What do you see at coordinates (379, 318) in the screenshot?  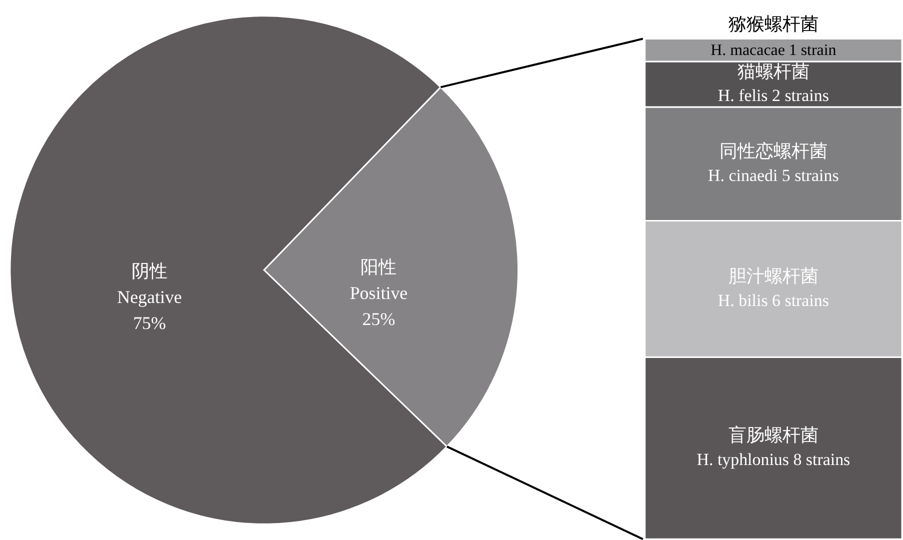 I see `data-label: 25%` at bounding box center [379, 318].